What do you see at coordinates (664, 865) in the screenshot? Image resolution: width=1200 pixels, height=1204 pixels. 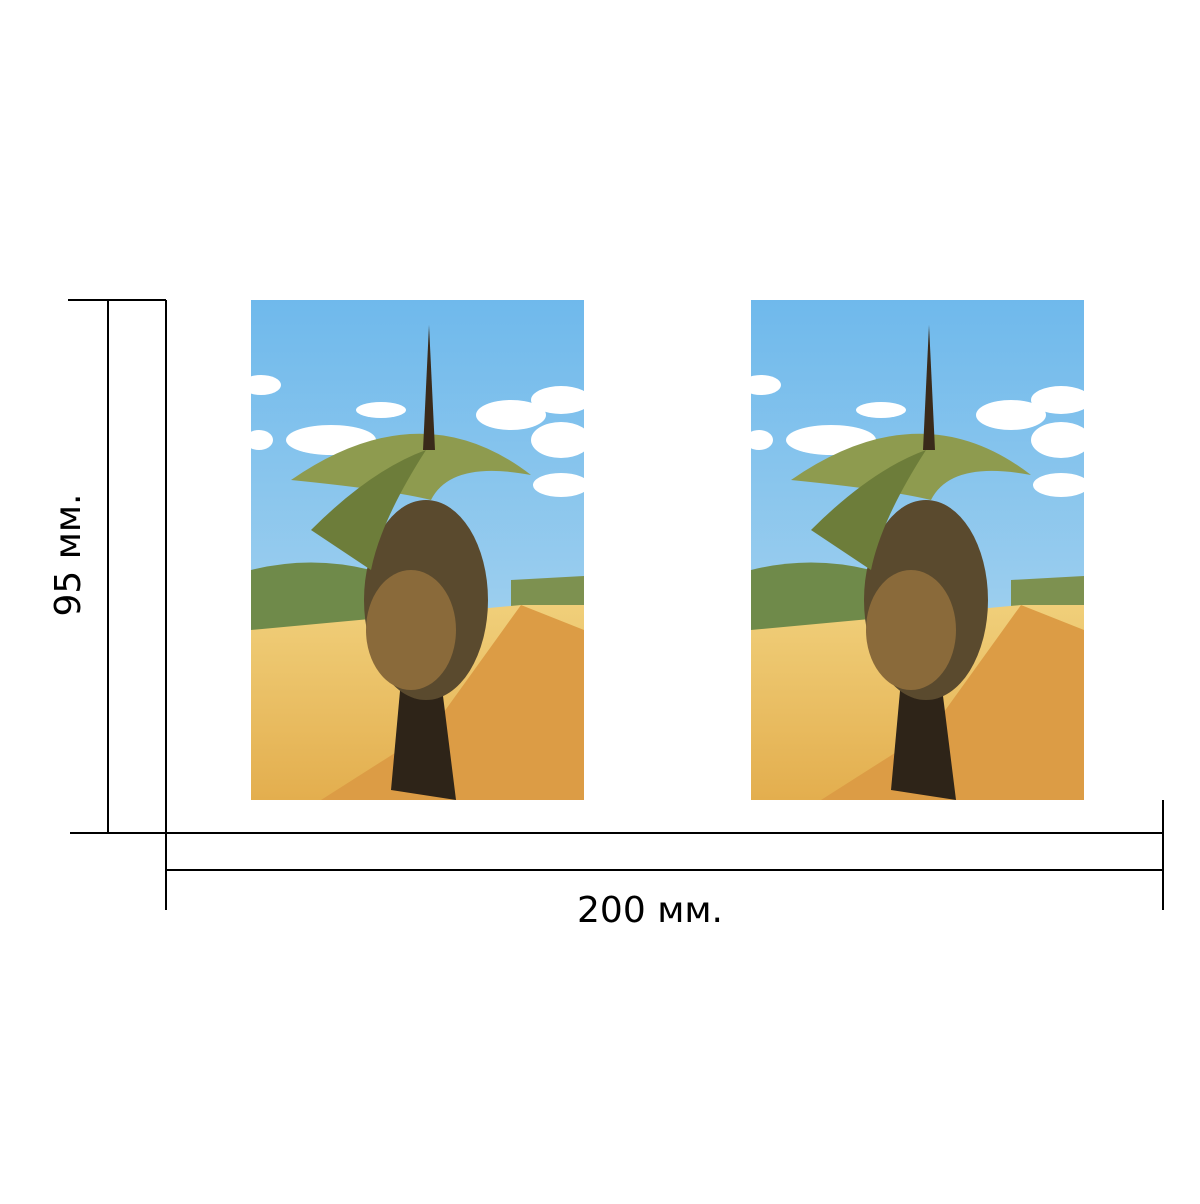 I see `width-dimension: 200 мм.` at bounding box center [664, 865].